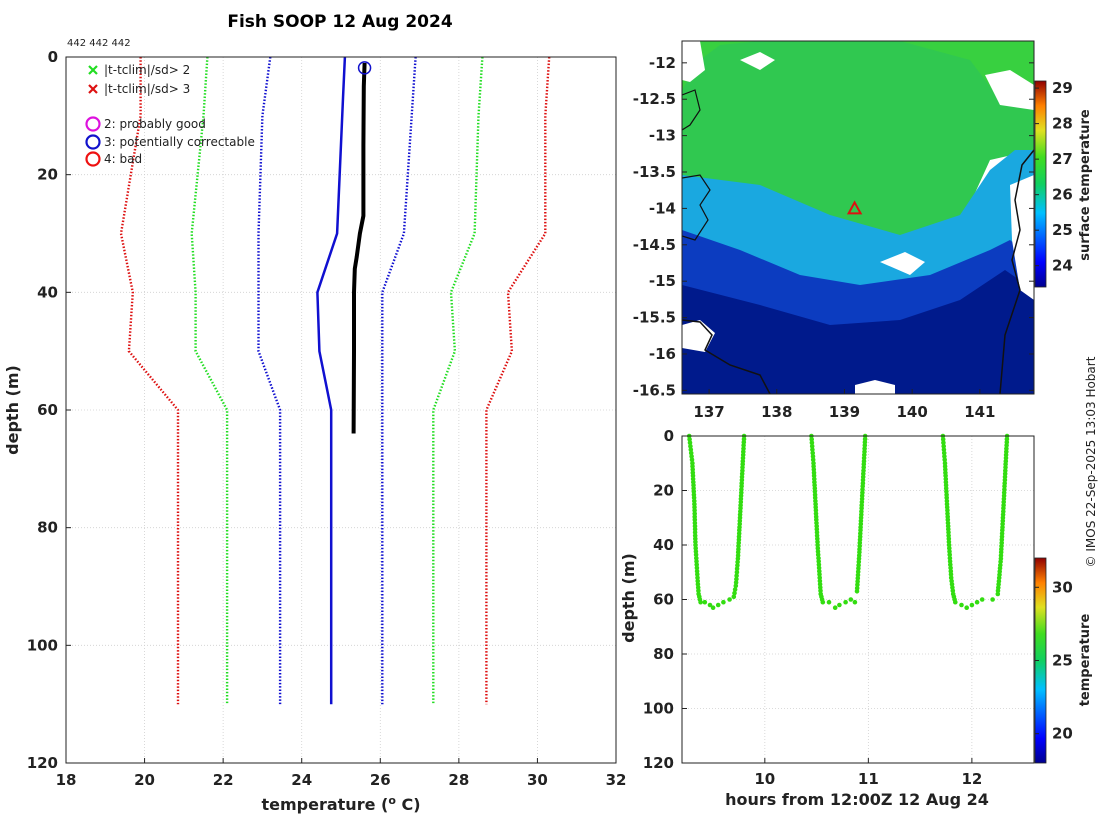 This screenshot has width=1100, height=820. I want to click on time-depth-ylabel: depth (m), so click(628, 598).